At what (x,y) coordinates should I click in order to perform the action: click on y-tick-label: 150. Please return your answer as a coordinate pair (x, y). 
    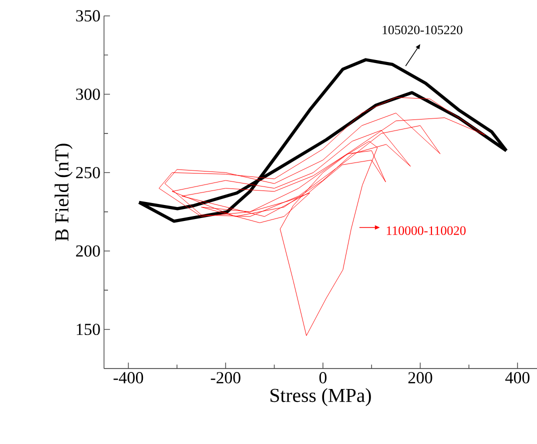
    Looking at the image, I should click on (88, 330).